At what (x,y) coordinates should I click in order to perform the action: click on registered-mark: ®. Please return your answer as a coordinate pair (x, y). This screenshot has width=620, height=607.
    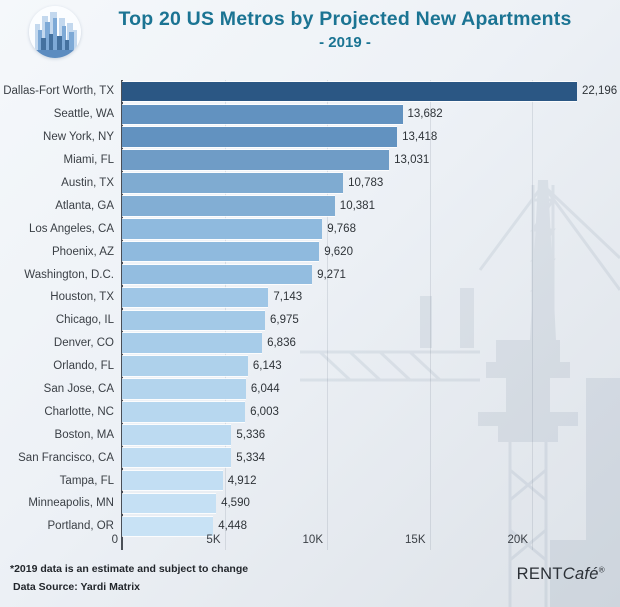
    Looking at the image, I should click on (601, 570).